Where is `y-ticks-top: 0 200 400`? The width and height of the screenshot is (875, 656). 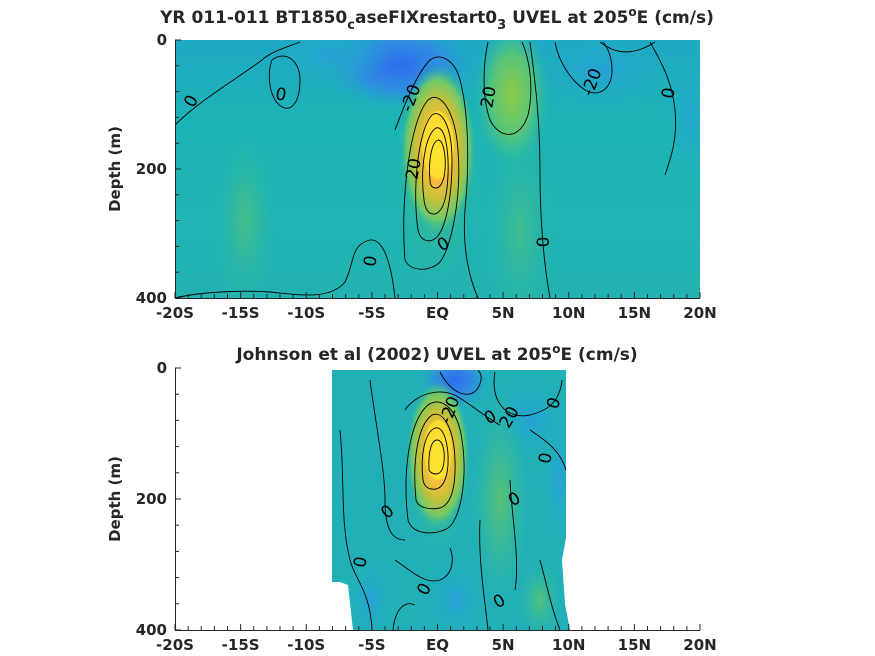 y-ticks-top: 0 200 400 is located at coordinates (158, 169).